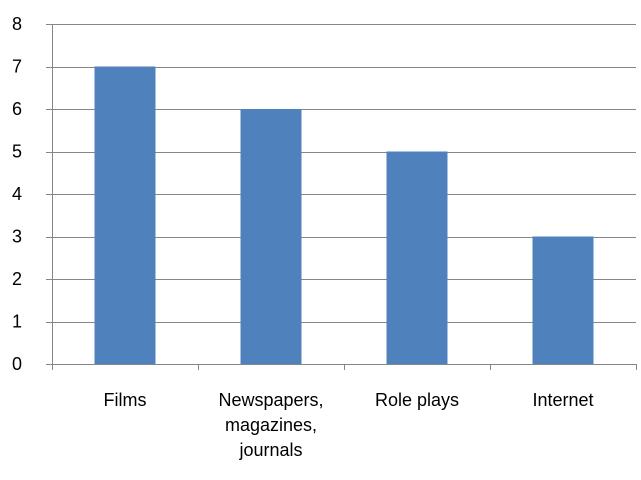 The image size is (641, 480). Describe the element at coordinates (417, 257) in the screenshot. I see `bar-role-plays` at that location.